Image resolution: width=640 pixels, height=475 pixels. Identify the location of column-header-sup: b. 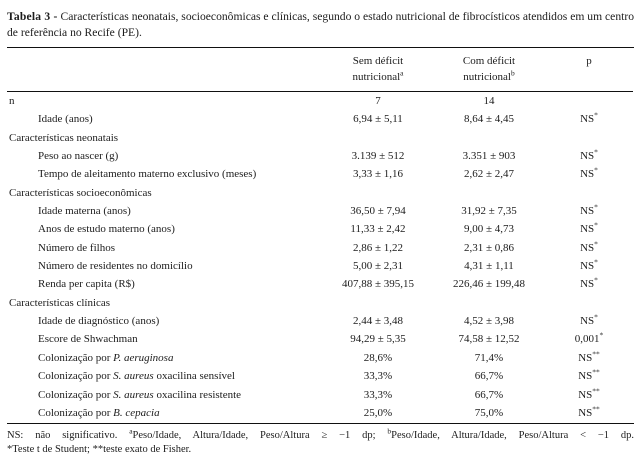
(512, 73).